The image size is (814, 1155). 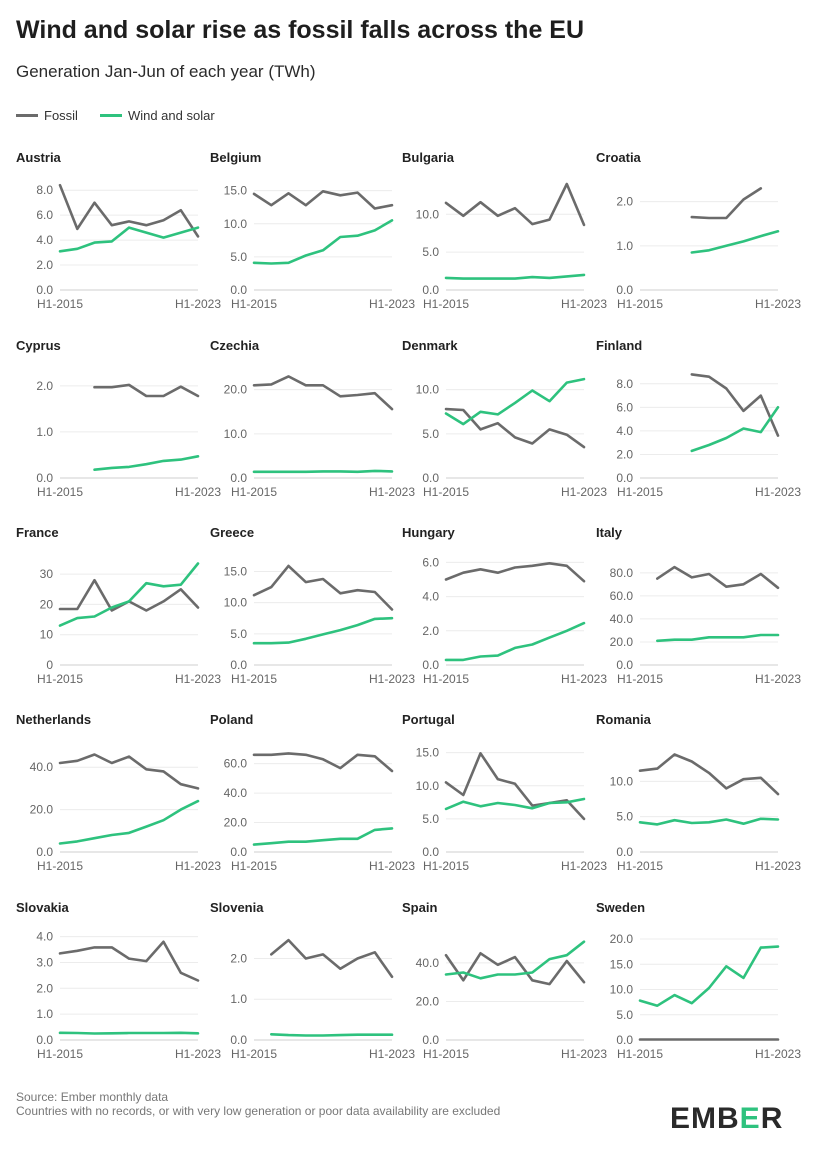 I want to click on panel-spain: Spain 0.0 20.0 40.0 H1-2015 H1-2023, so click(x=504, y=980).